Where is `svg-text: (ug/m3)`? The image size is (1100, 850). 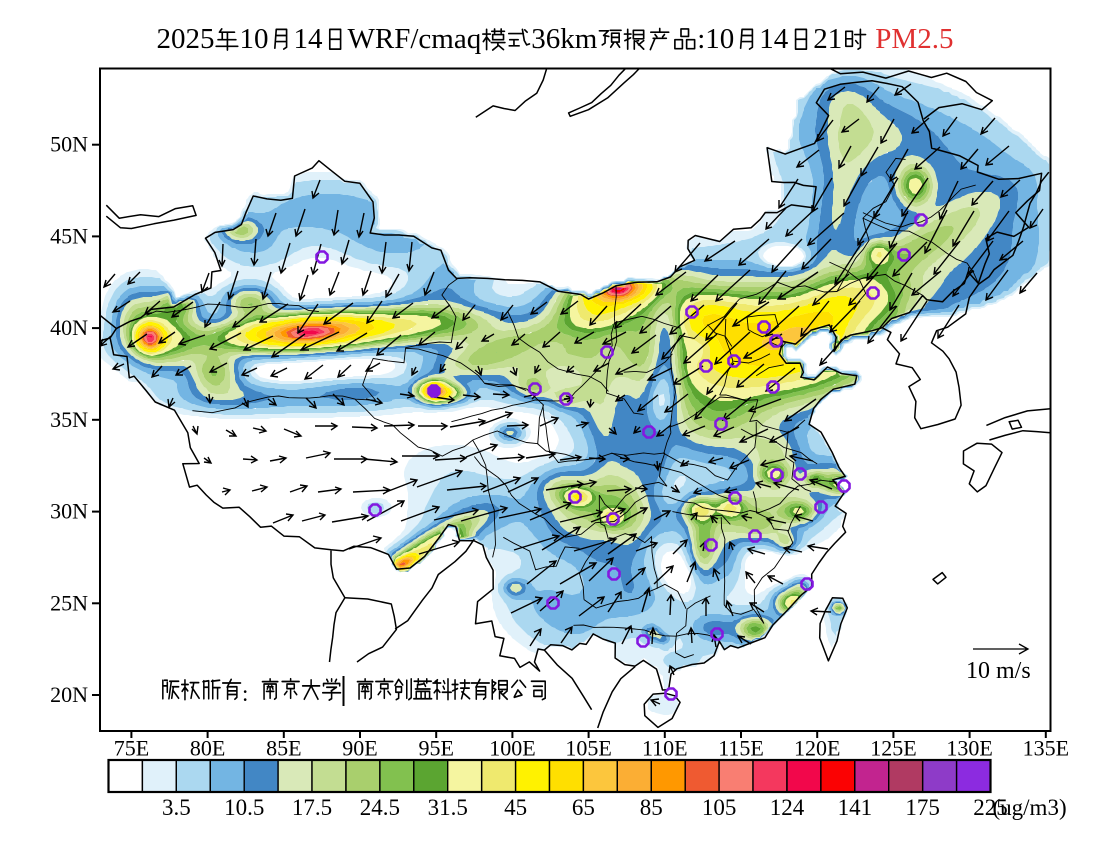 svg-text: (ug/m3) is located at coordinates (1030, 807).